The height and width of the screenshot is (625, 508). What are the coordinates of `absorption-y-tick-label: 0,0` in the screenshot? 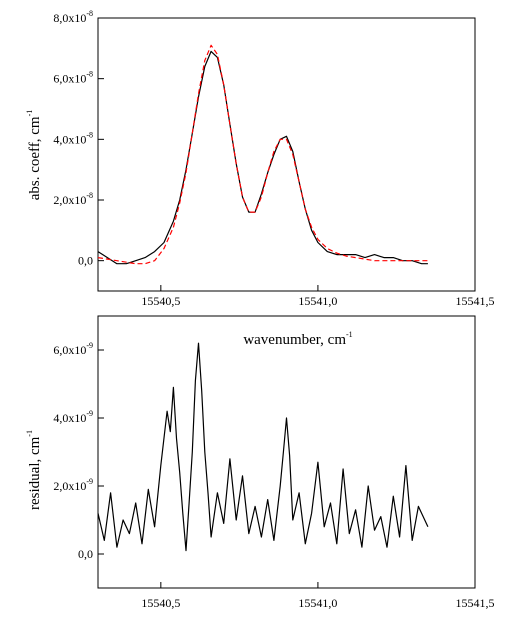 It's located at (85, 261).